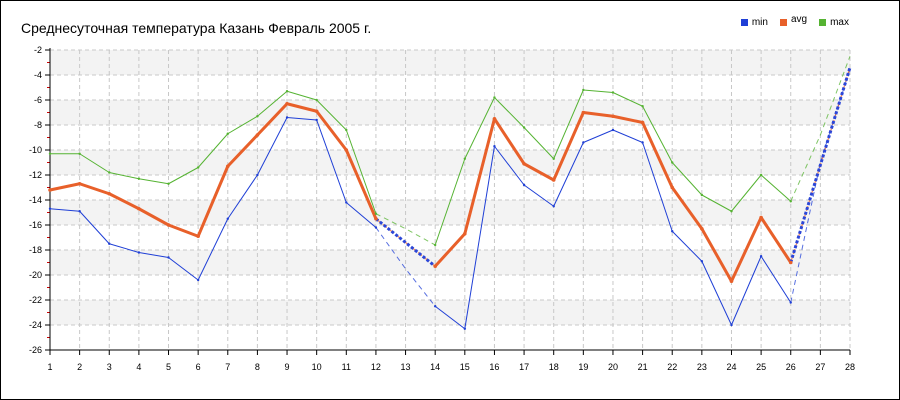 The height and width of the screenshot is (400, 900). Describe the element at coordinates (672, 367) in the screenshot. I see `x-tick-label: 22` at that location.